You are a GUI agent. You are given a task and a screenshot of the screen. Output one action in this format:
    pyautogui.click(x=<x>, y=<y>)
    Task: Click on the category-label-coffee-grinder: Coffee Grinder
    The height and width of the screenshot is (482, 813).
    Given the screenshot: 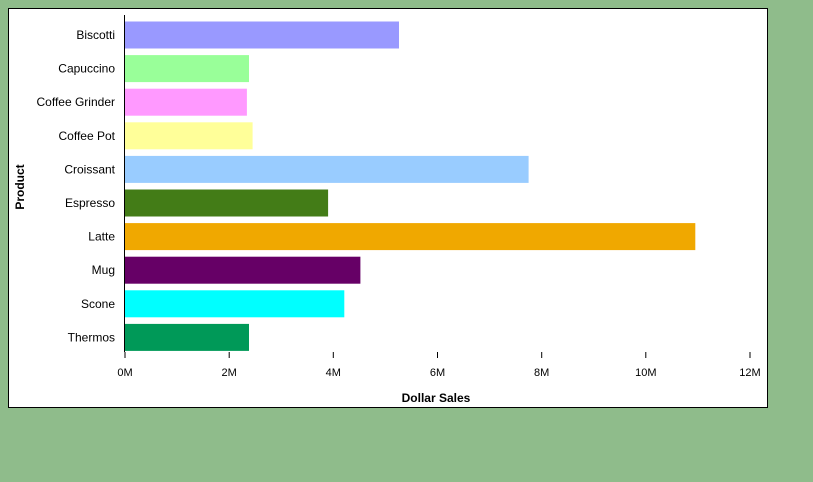 What is the action you would take?
    pyautogui.click(x=76, y=102)
    